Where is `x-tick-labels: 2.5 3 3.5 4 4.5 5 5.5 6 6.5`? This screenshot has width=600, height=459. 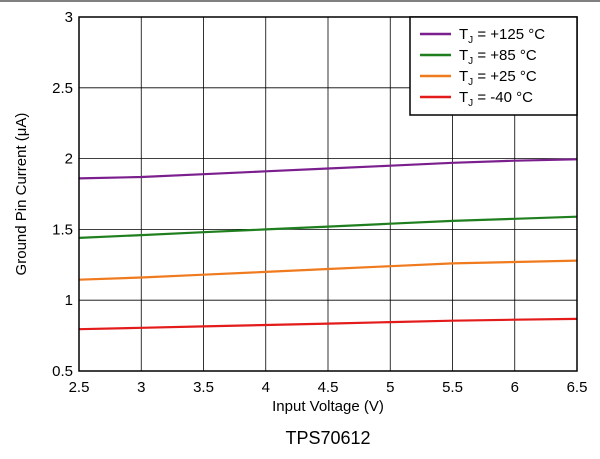 x-tick-labels: 2.5 3 3.5 4 4.5 5 5.5 6 6.5 is located at coordinates (328, 387).